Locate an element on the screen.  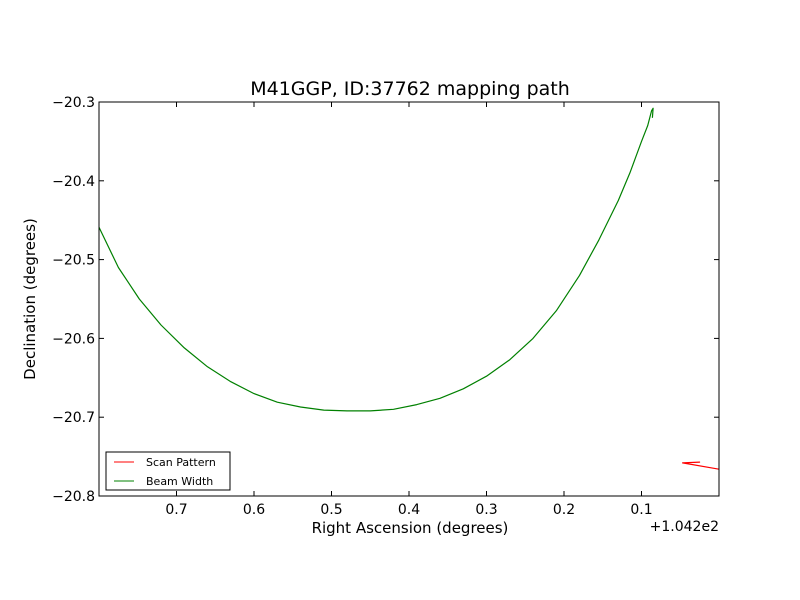
legend: Scan Pattern Beam Width is located at coordinates (168, 471).